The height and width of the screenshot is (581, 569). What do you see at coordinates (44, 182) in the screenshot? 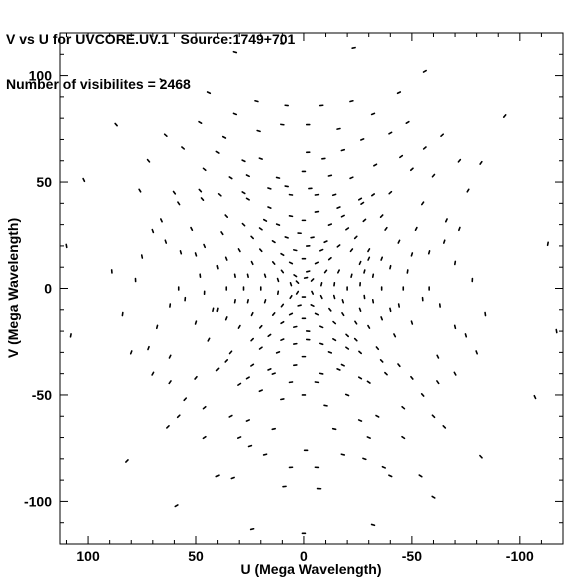
I see `y-tick-label: 50` at bounding box center [44, 182].